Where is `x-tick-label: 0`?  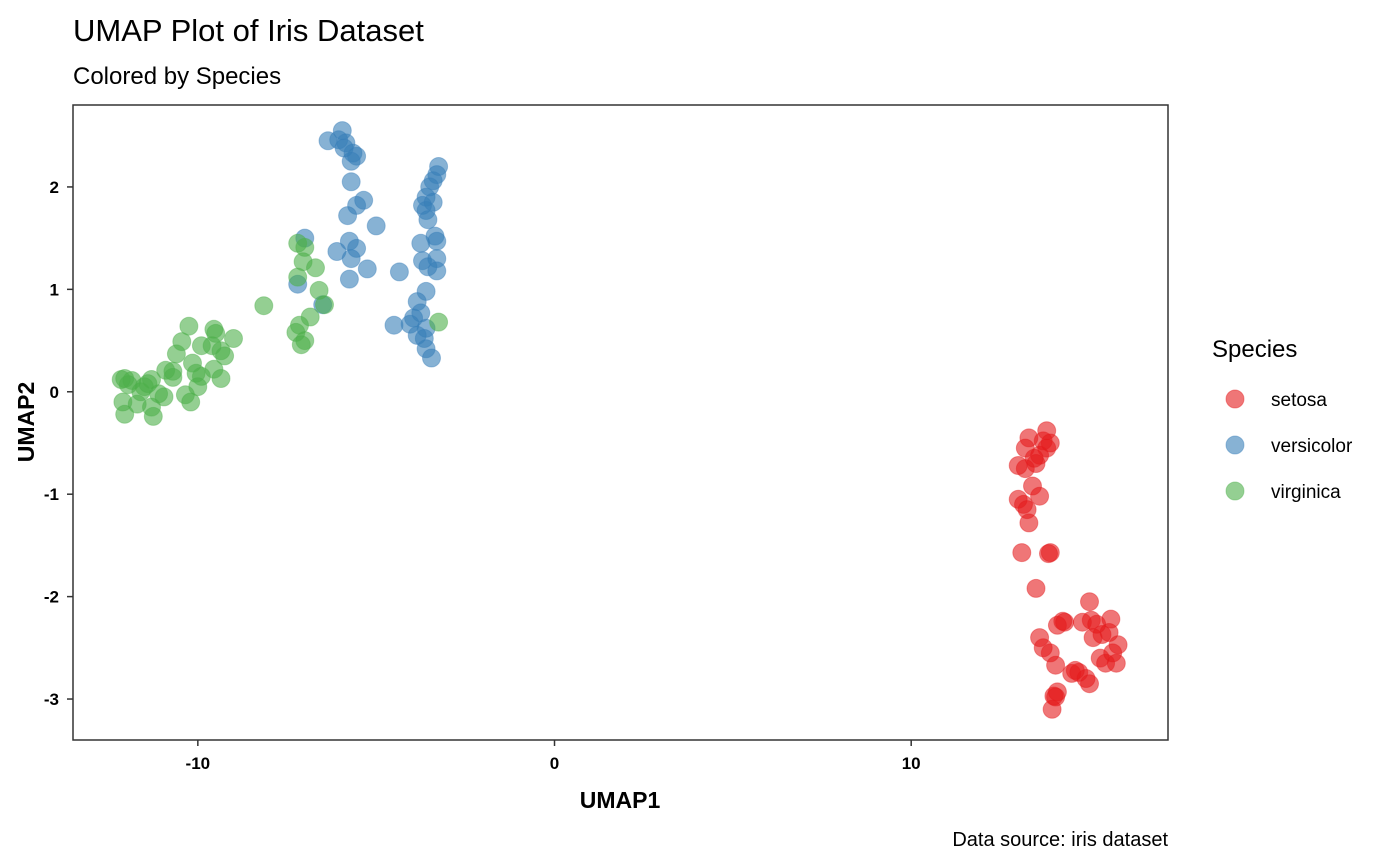
x-tick-label: 0 is located at coordinates (554, 763).